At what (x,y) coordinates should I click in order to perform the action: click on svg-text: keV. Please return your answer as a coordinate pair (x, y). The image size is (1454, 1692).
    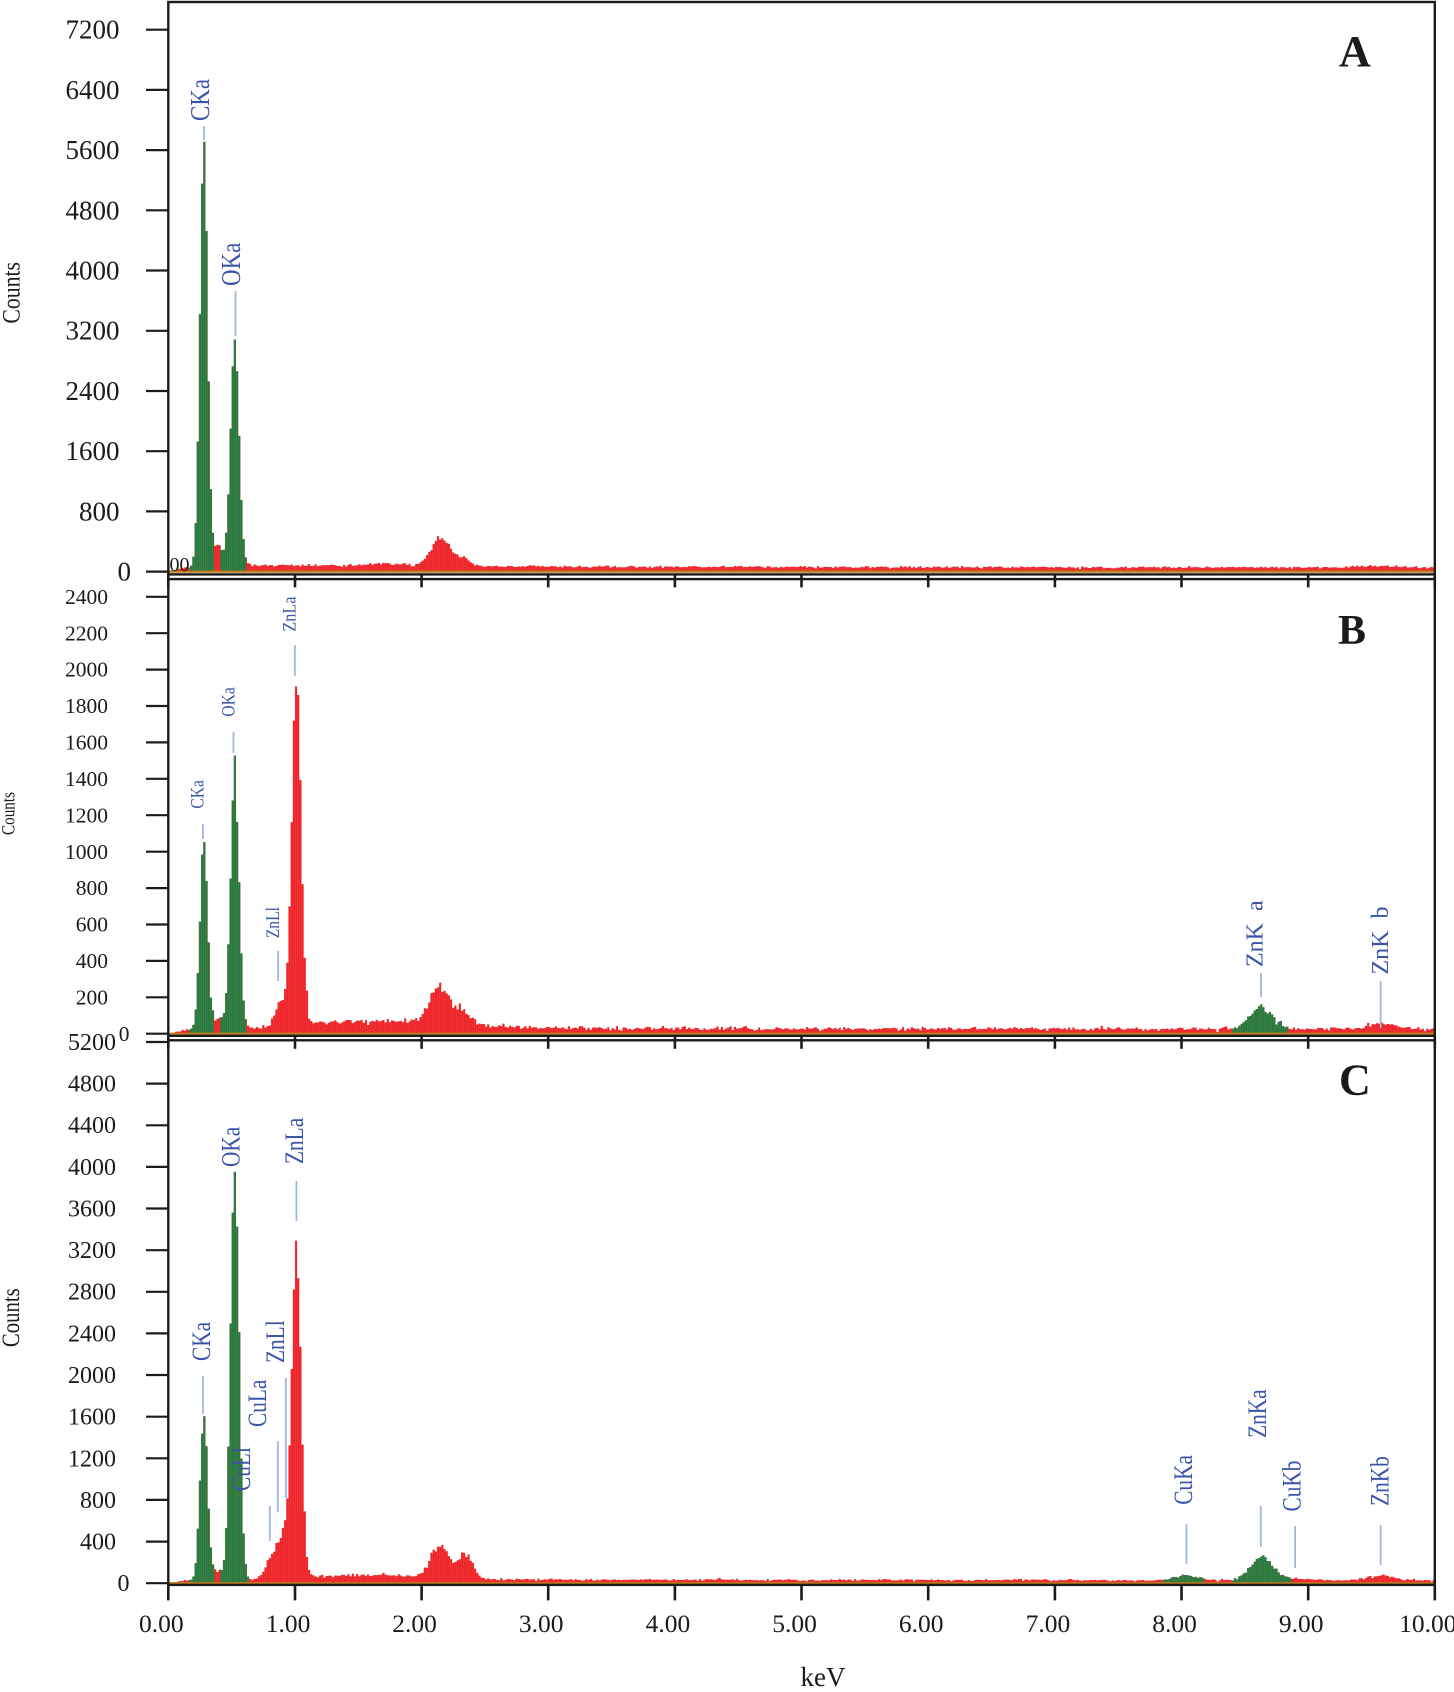
    Looking at the image, I should click on (823, 1674).